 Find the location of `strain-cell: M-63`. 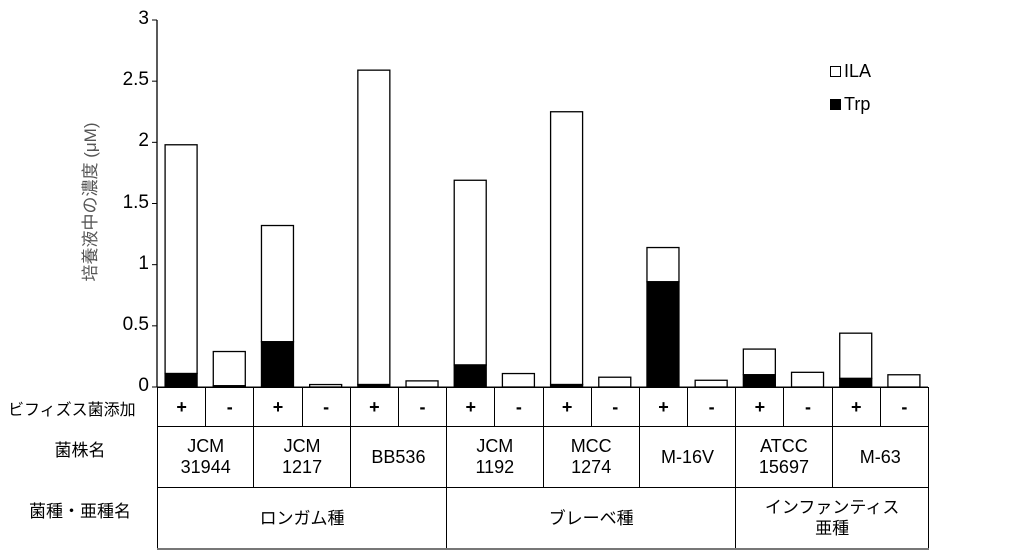

strain-cell: M-63 is located at coordinates (880, 457).